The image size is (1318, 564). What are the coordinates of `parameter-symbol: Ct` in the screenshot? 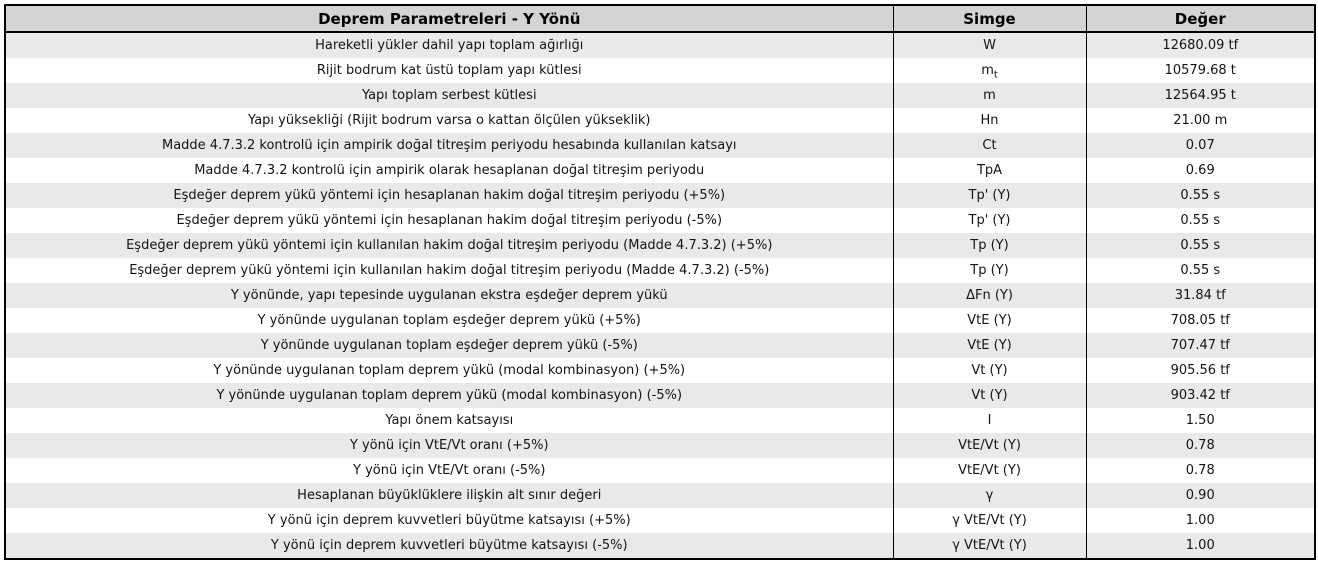 It's located at (989, 145).